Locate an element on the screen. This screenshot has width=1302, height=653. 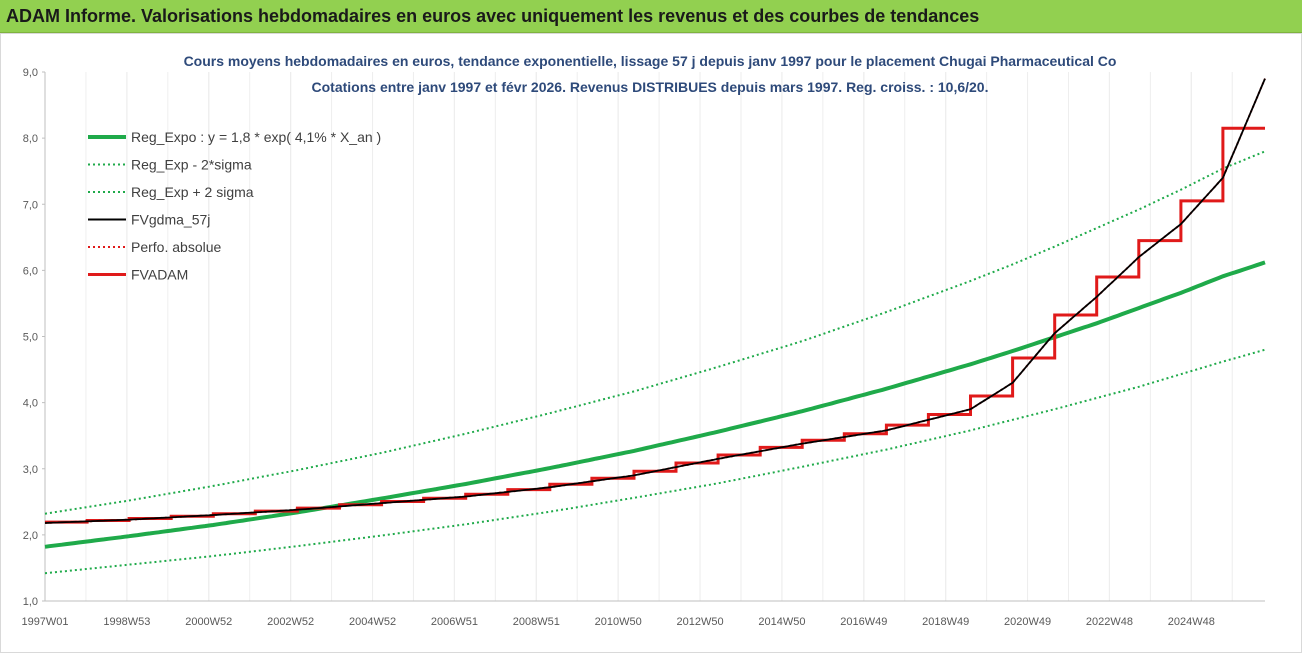
x-tick-label: 2006W51 is located at coordinates (454, 622).